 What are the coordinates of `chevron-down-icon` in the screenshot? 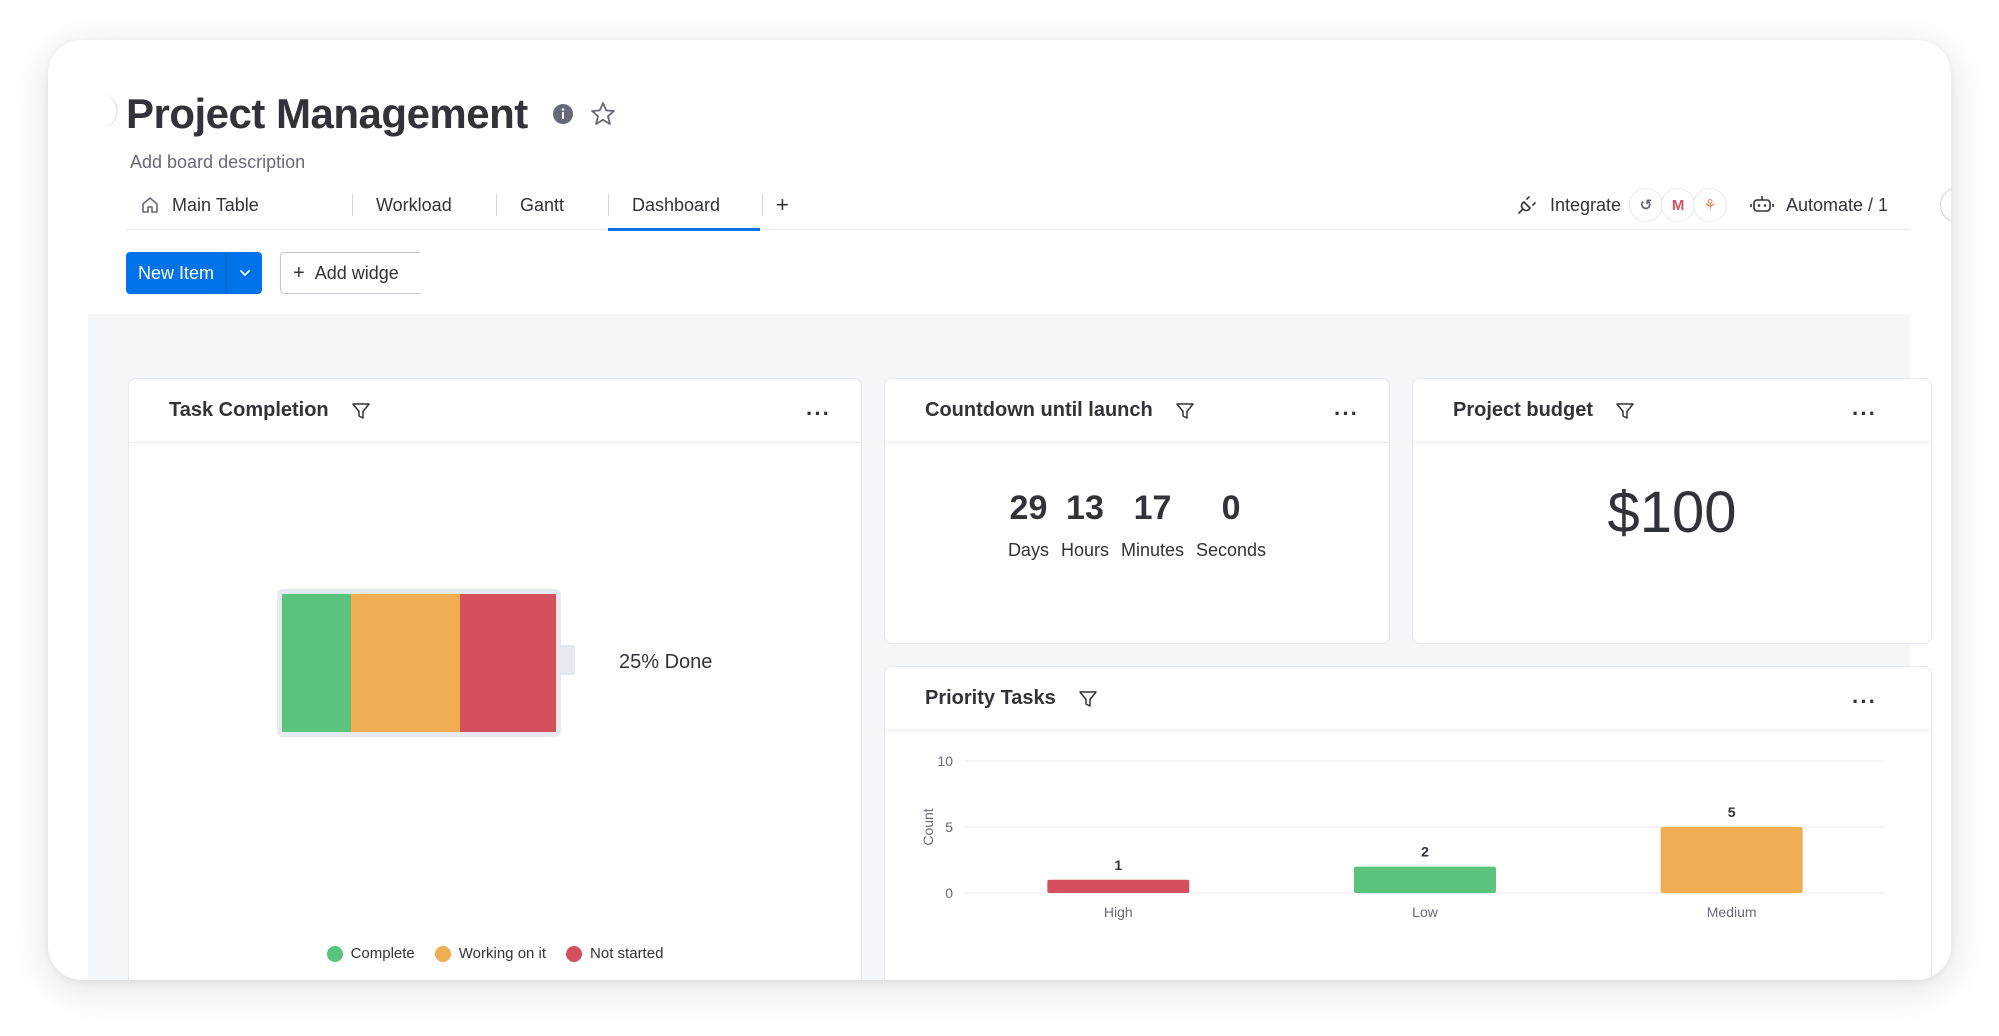 It's located at (244, 273).